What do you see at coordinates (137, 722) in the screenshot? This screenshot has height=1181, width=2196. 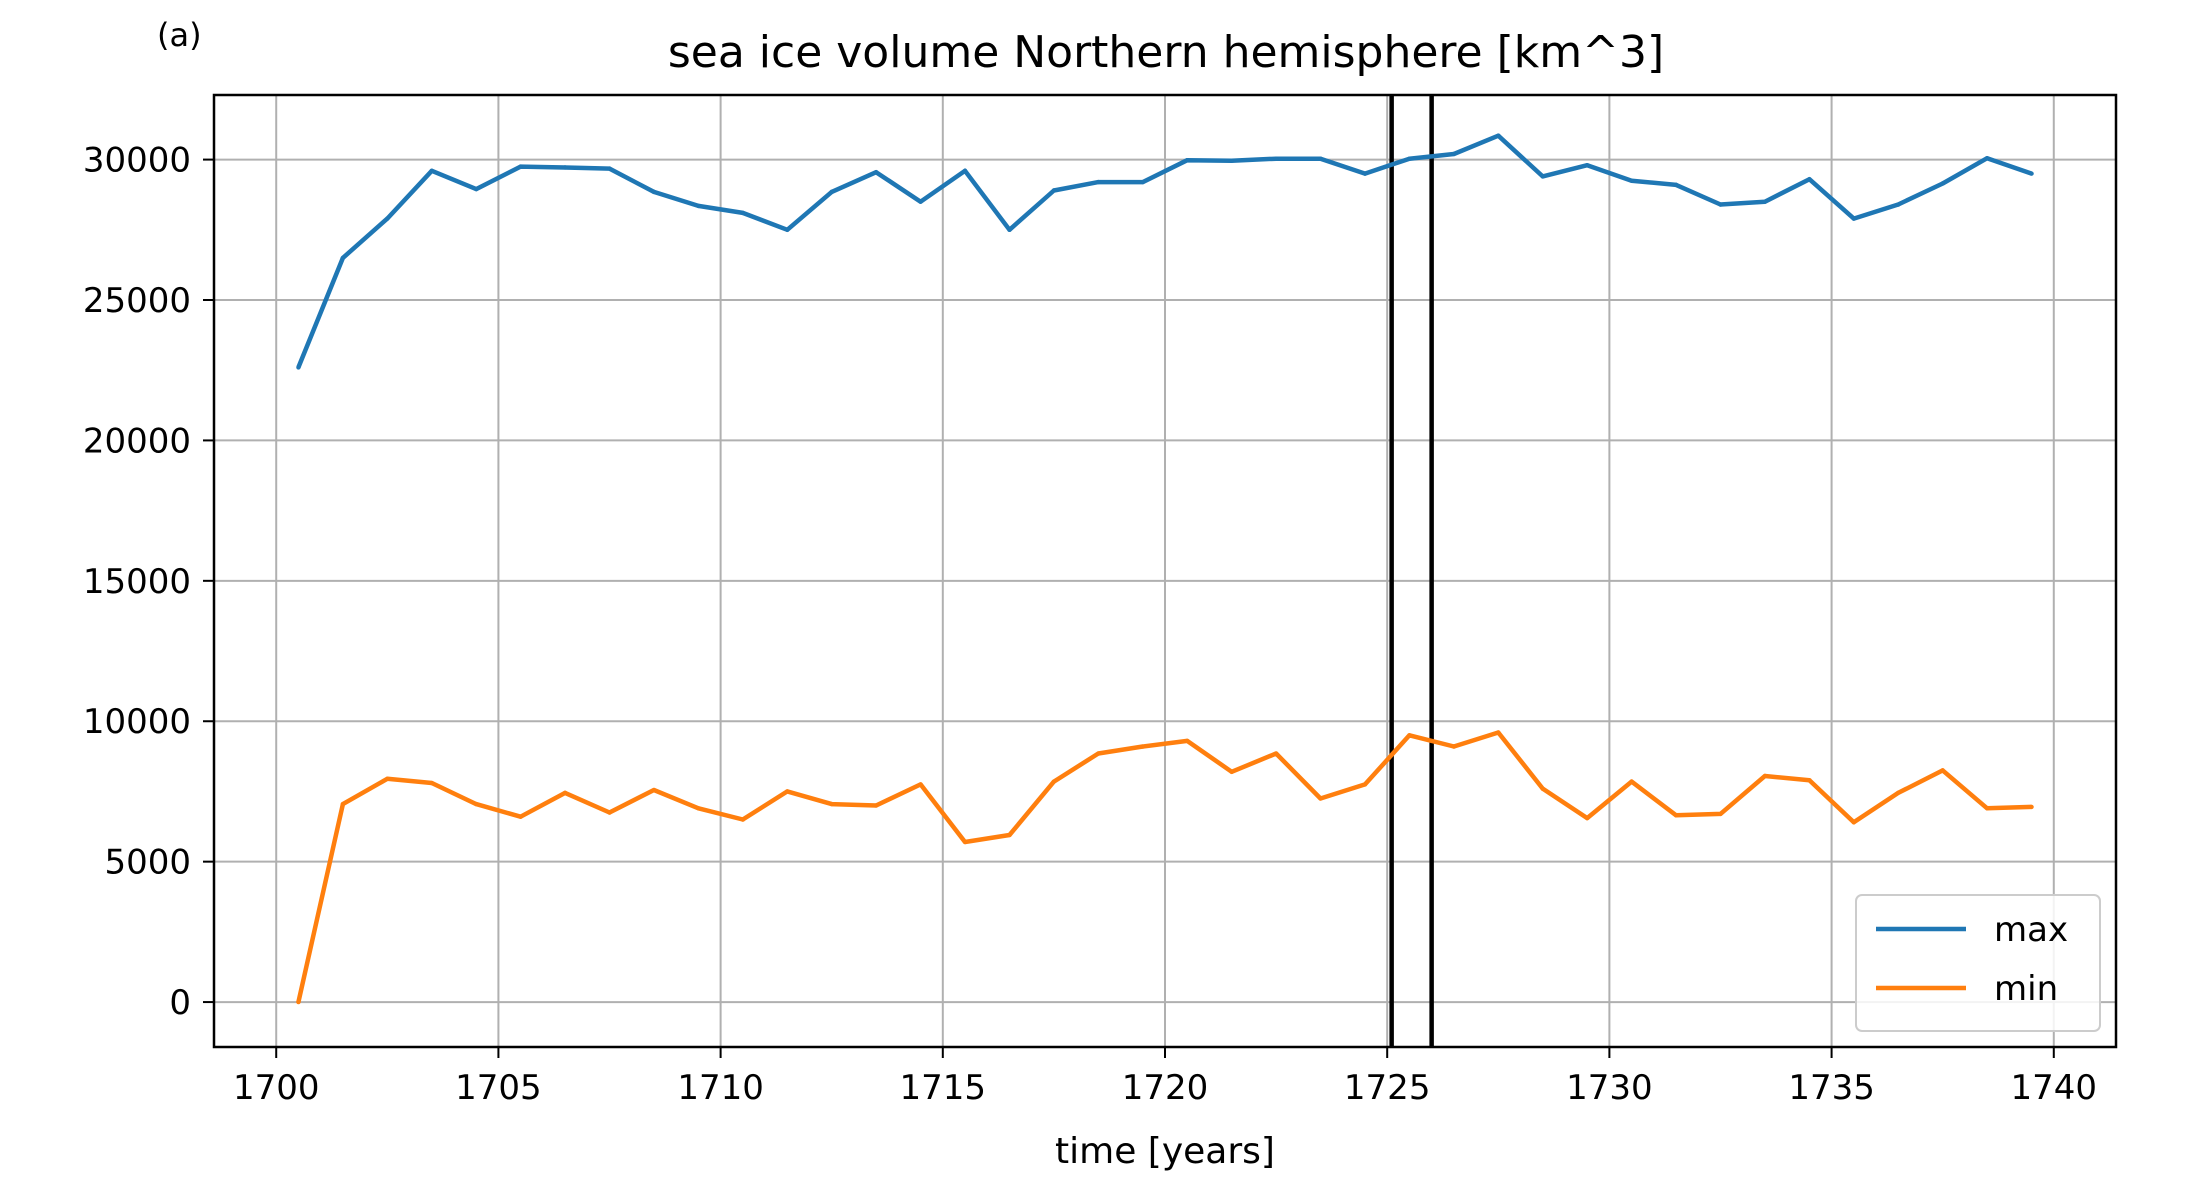 I see `y-tick-label: 10000` at bounding box center [137, 722].